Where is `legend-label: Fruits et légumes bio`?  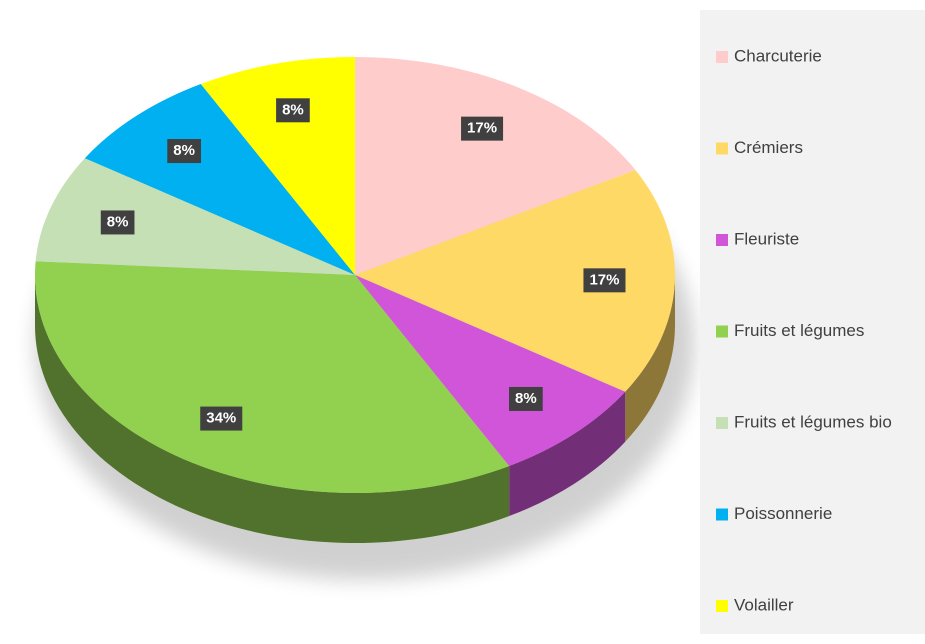 legend-label: Fruits et légumes bio is located at coordinates (813, 421).